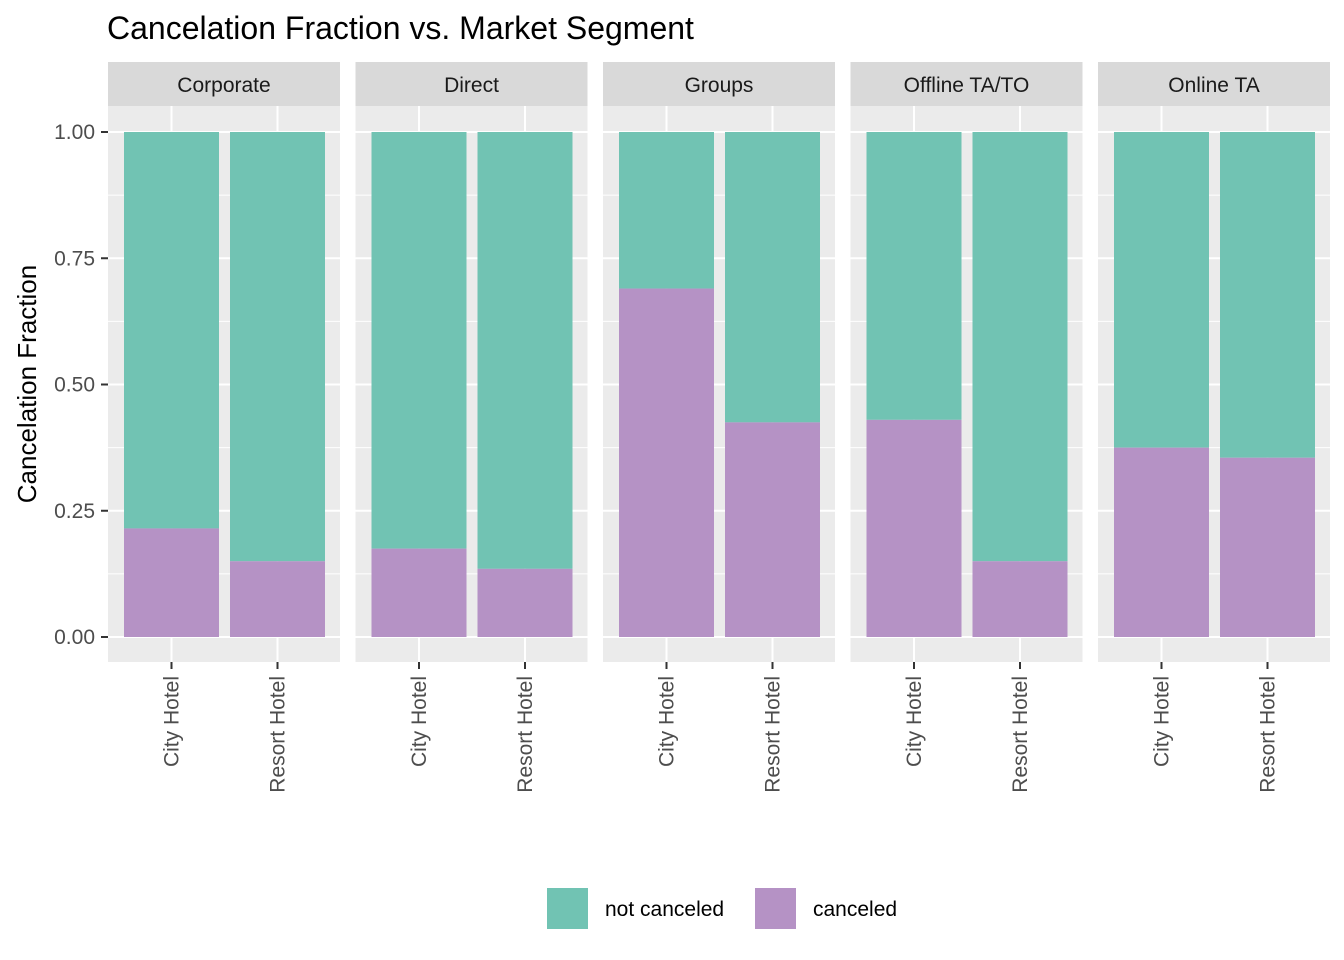 The height and width of the screenshot is (960, 1344). Describe the element at coordinates (74, 385) in the screenshot. I see `y-tick-label: 0.50` at that location.